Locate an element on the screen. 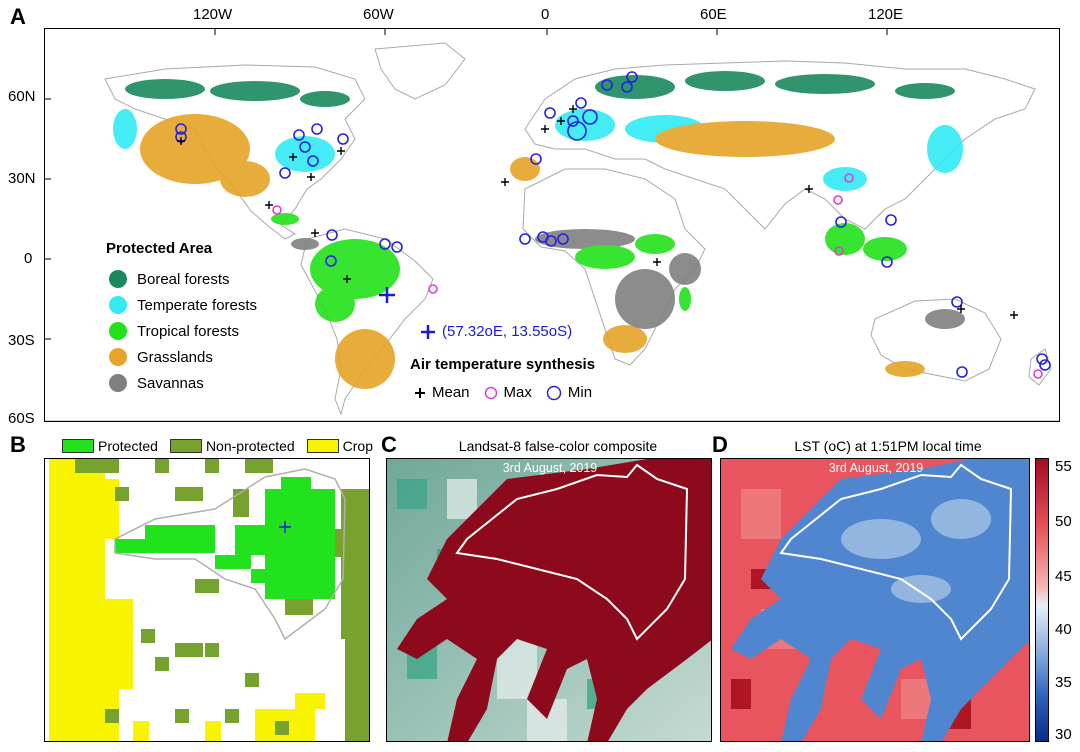 This screenshot has width=1080, height=752. tropical-forest-regions is located at coordinates (589, 267).